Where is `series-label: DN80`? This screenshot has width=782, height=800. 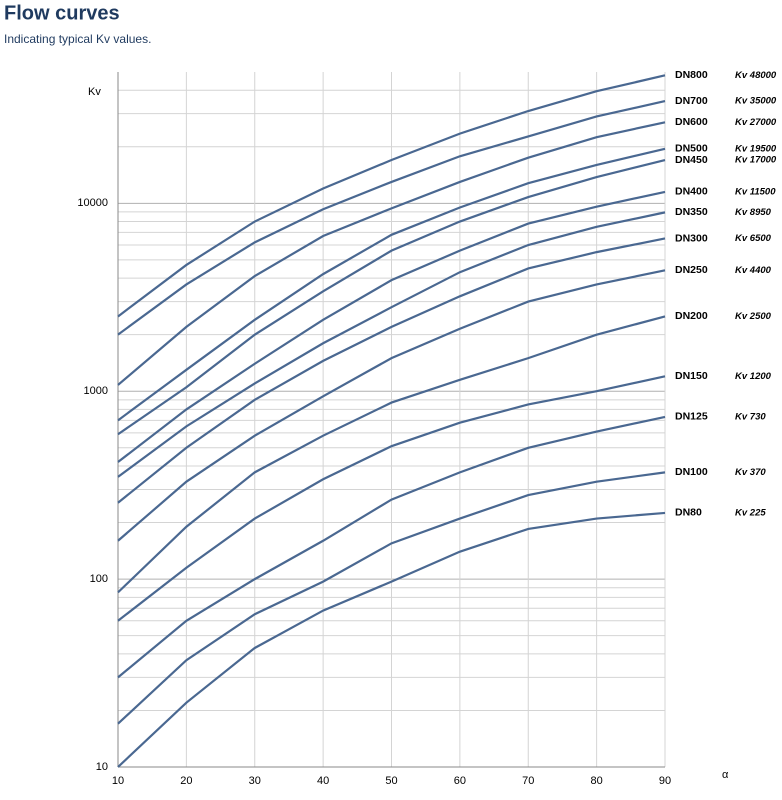 series-label: DN80 is located at coordinates (688, 513).